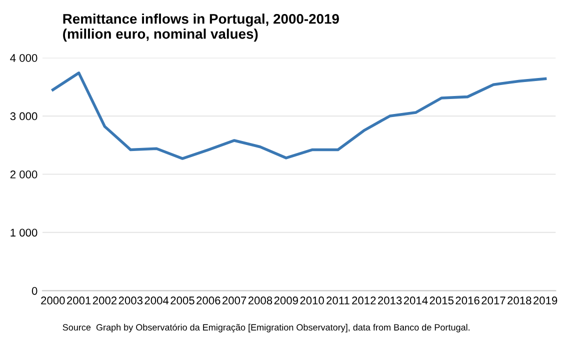 This screenshot has height=340, width=567. Describe the element at coordinates (35, 290) in the screenshot. I see `y-tick-label: 0` at that location.